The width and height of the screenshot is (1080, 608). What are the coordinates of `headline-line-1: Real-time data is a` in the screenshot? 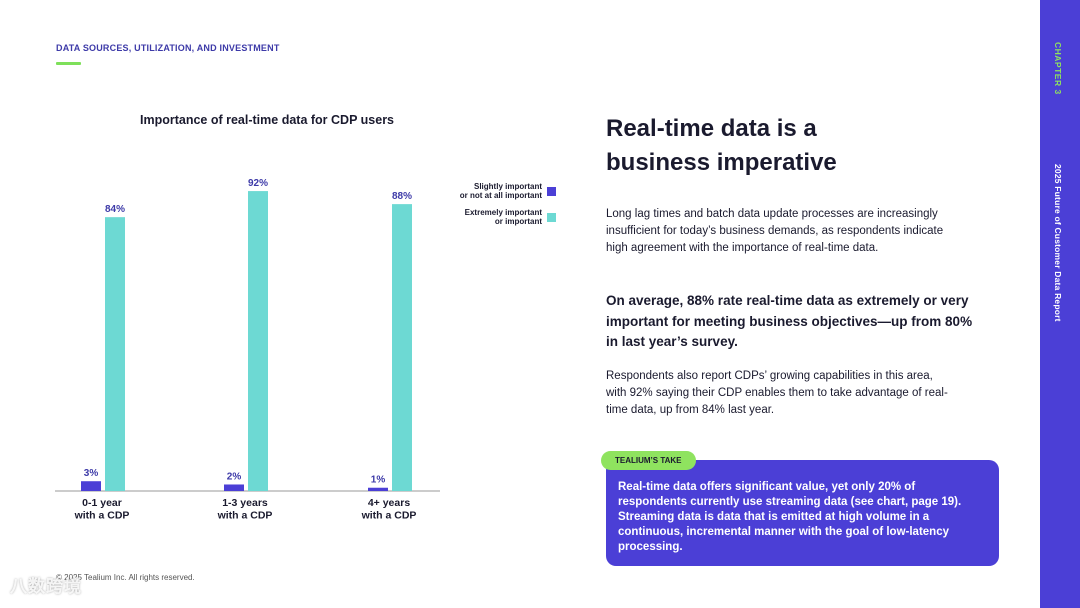 It's located at (711, 128).